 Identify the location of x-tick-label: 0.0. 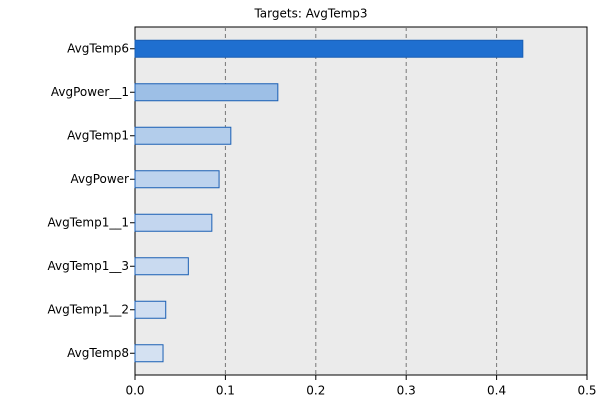
(134, 391).